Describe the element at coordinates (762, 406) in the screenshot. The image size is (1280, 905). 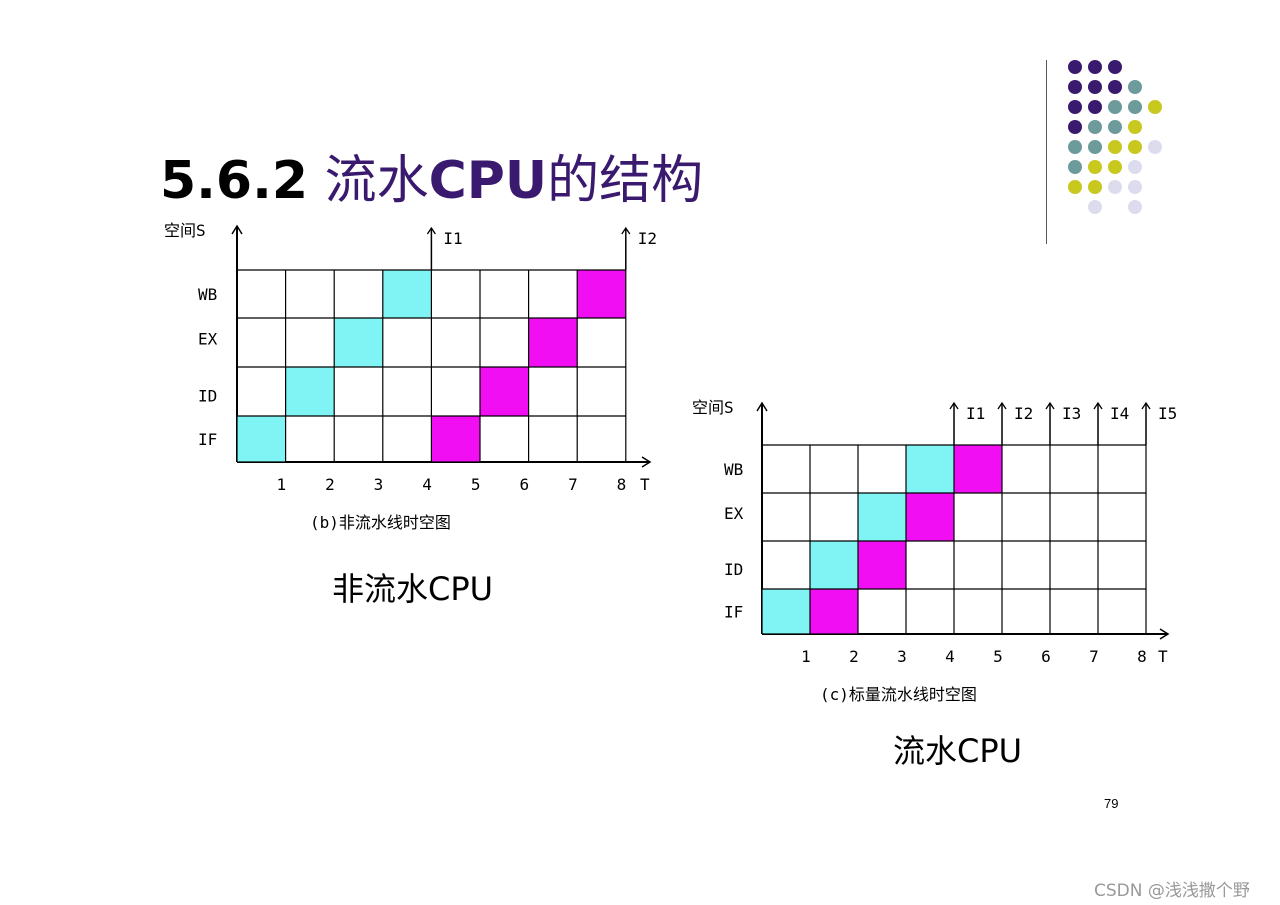
I see `y-axis-arrow` at that location.